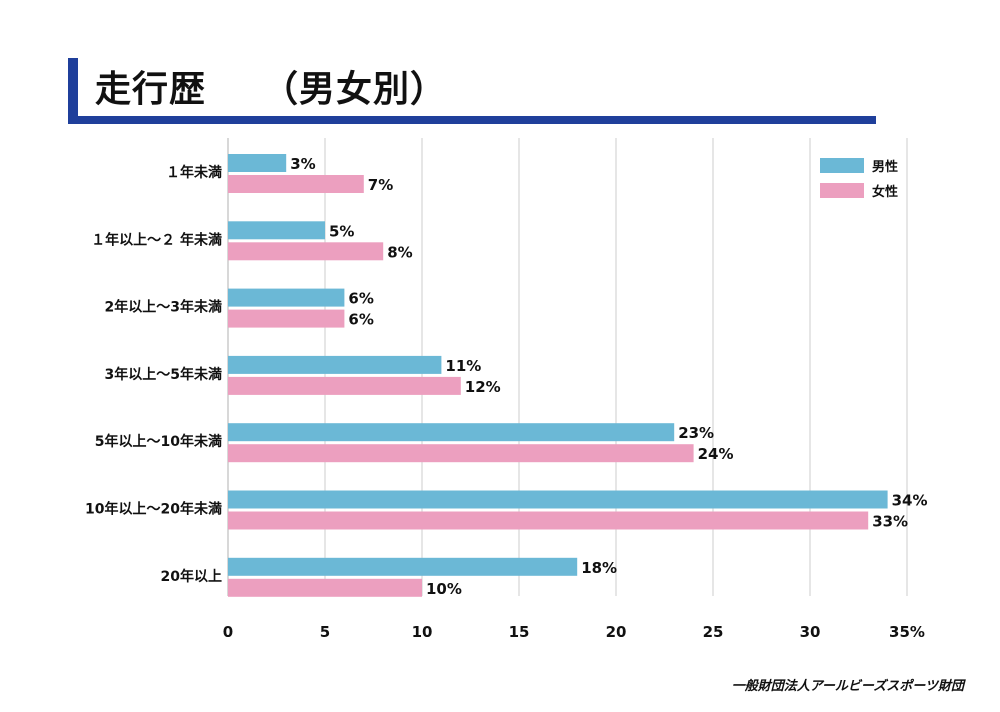 This screenshot has width=1000, height=712. I want to click on category-label: 3年以上～5年未満, so click(163, 374).